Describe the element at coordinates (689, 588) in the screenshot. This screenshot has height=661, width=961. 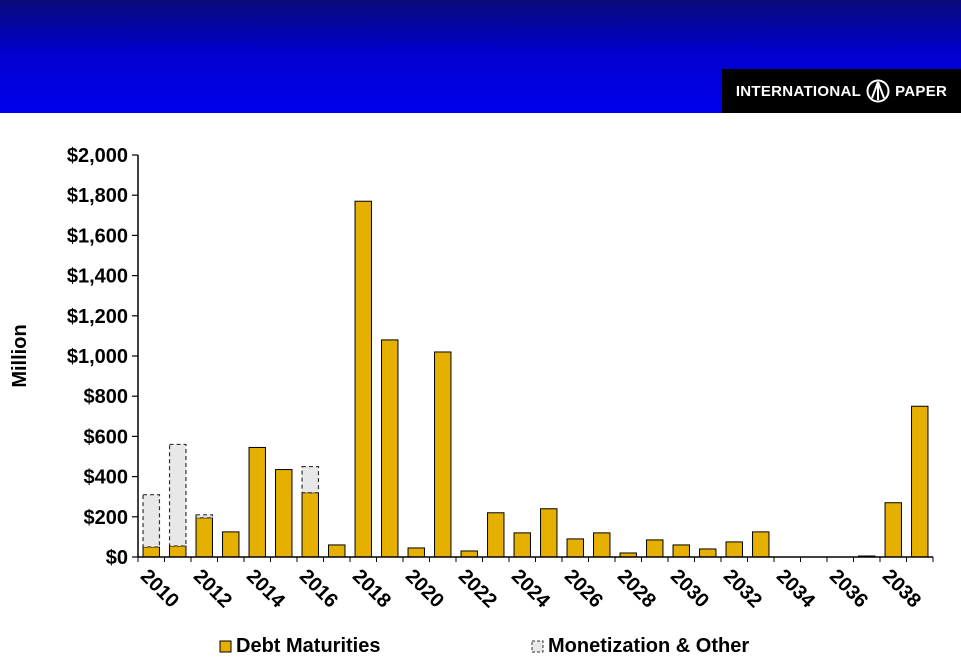
I see `x-tick-label: 2030` at that location.